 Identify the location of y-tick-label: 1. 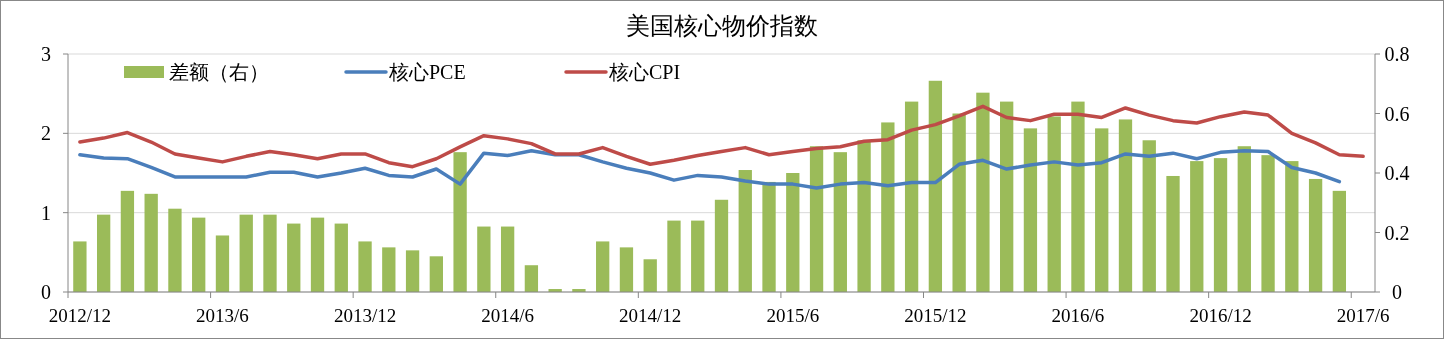
(46, 212).